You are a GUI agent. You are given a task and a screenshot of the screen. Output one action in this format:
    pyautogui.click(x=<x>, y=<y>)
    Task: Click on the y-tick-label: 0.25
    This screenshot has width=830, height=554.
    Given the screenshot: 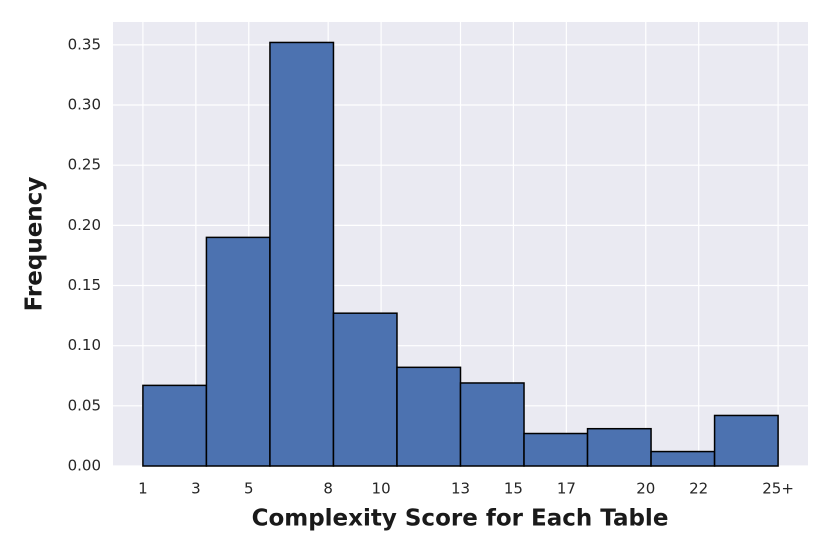 What is the action you would take?
    pyautogui.click(x=84, y=165)
    